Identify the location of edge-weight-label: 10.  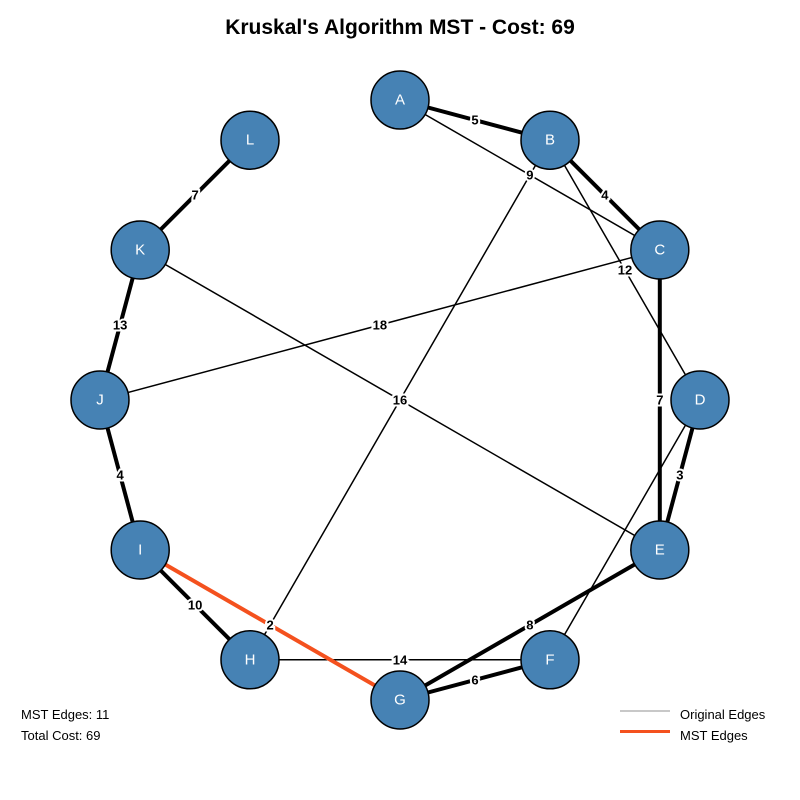
(195, 604).